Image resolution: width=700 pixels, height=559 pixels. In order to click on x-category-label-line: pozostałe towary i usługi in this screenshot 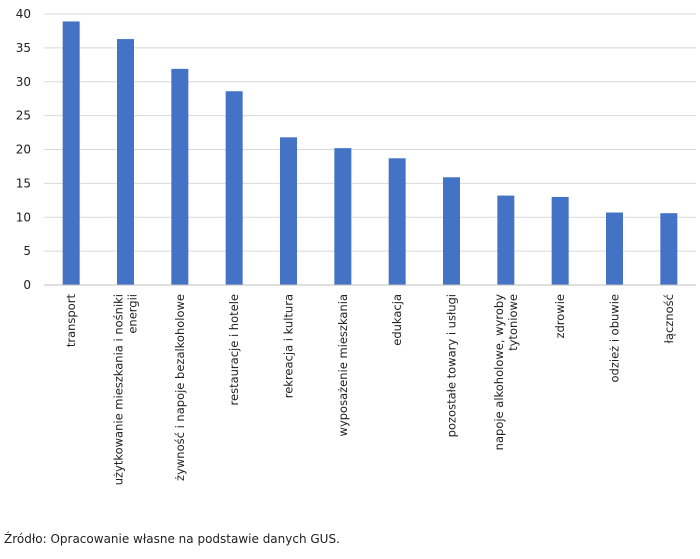, I will do `click(452, 365)`.